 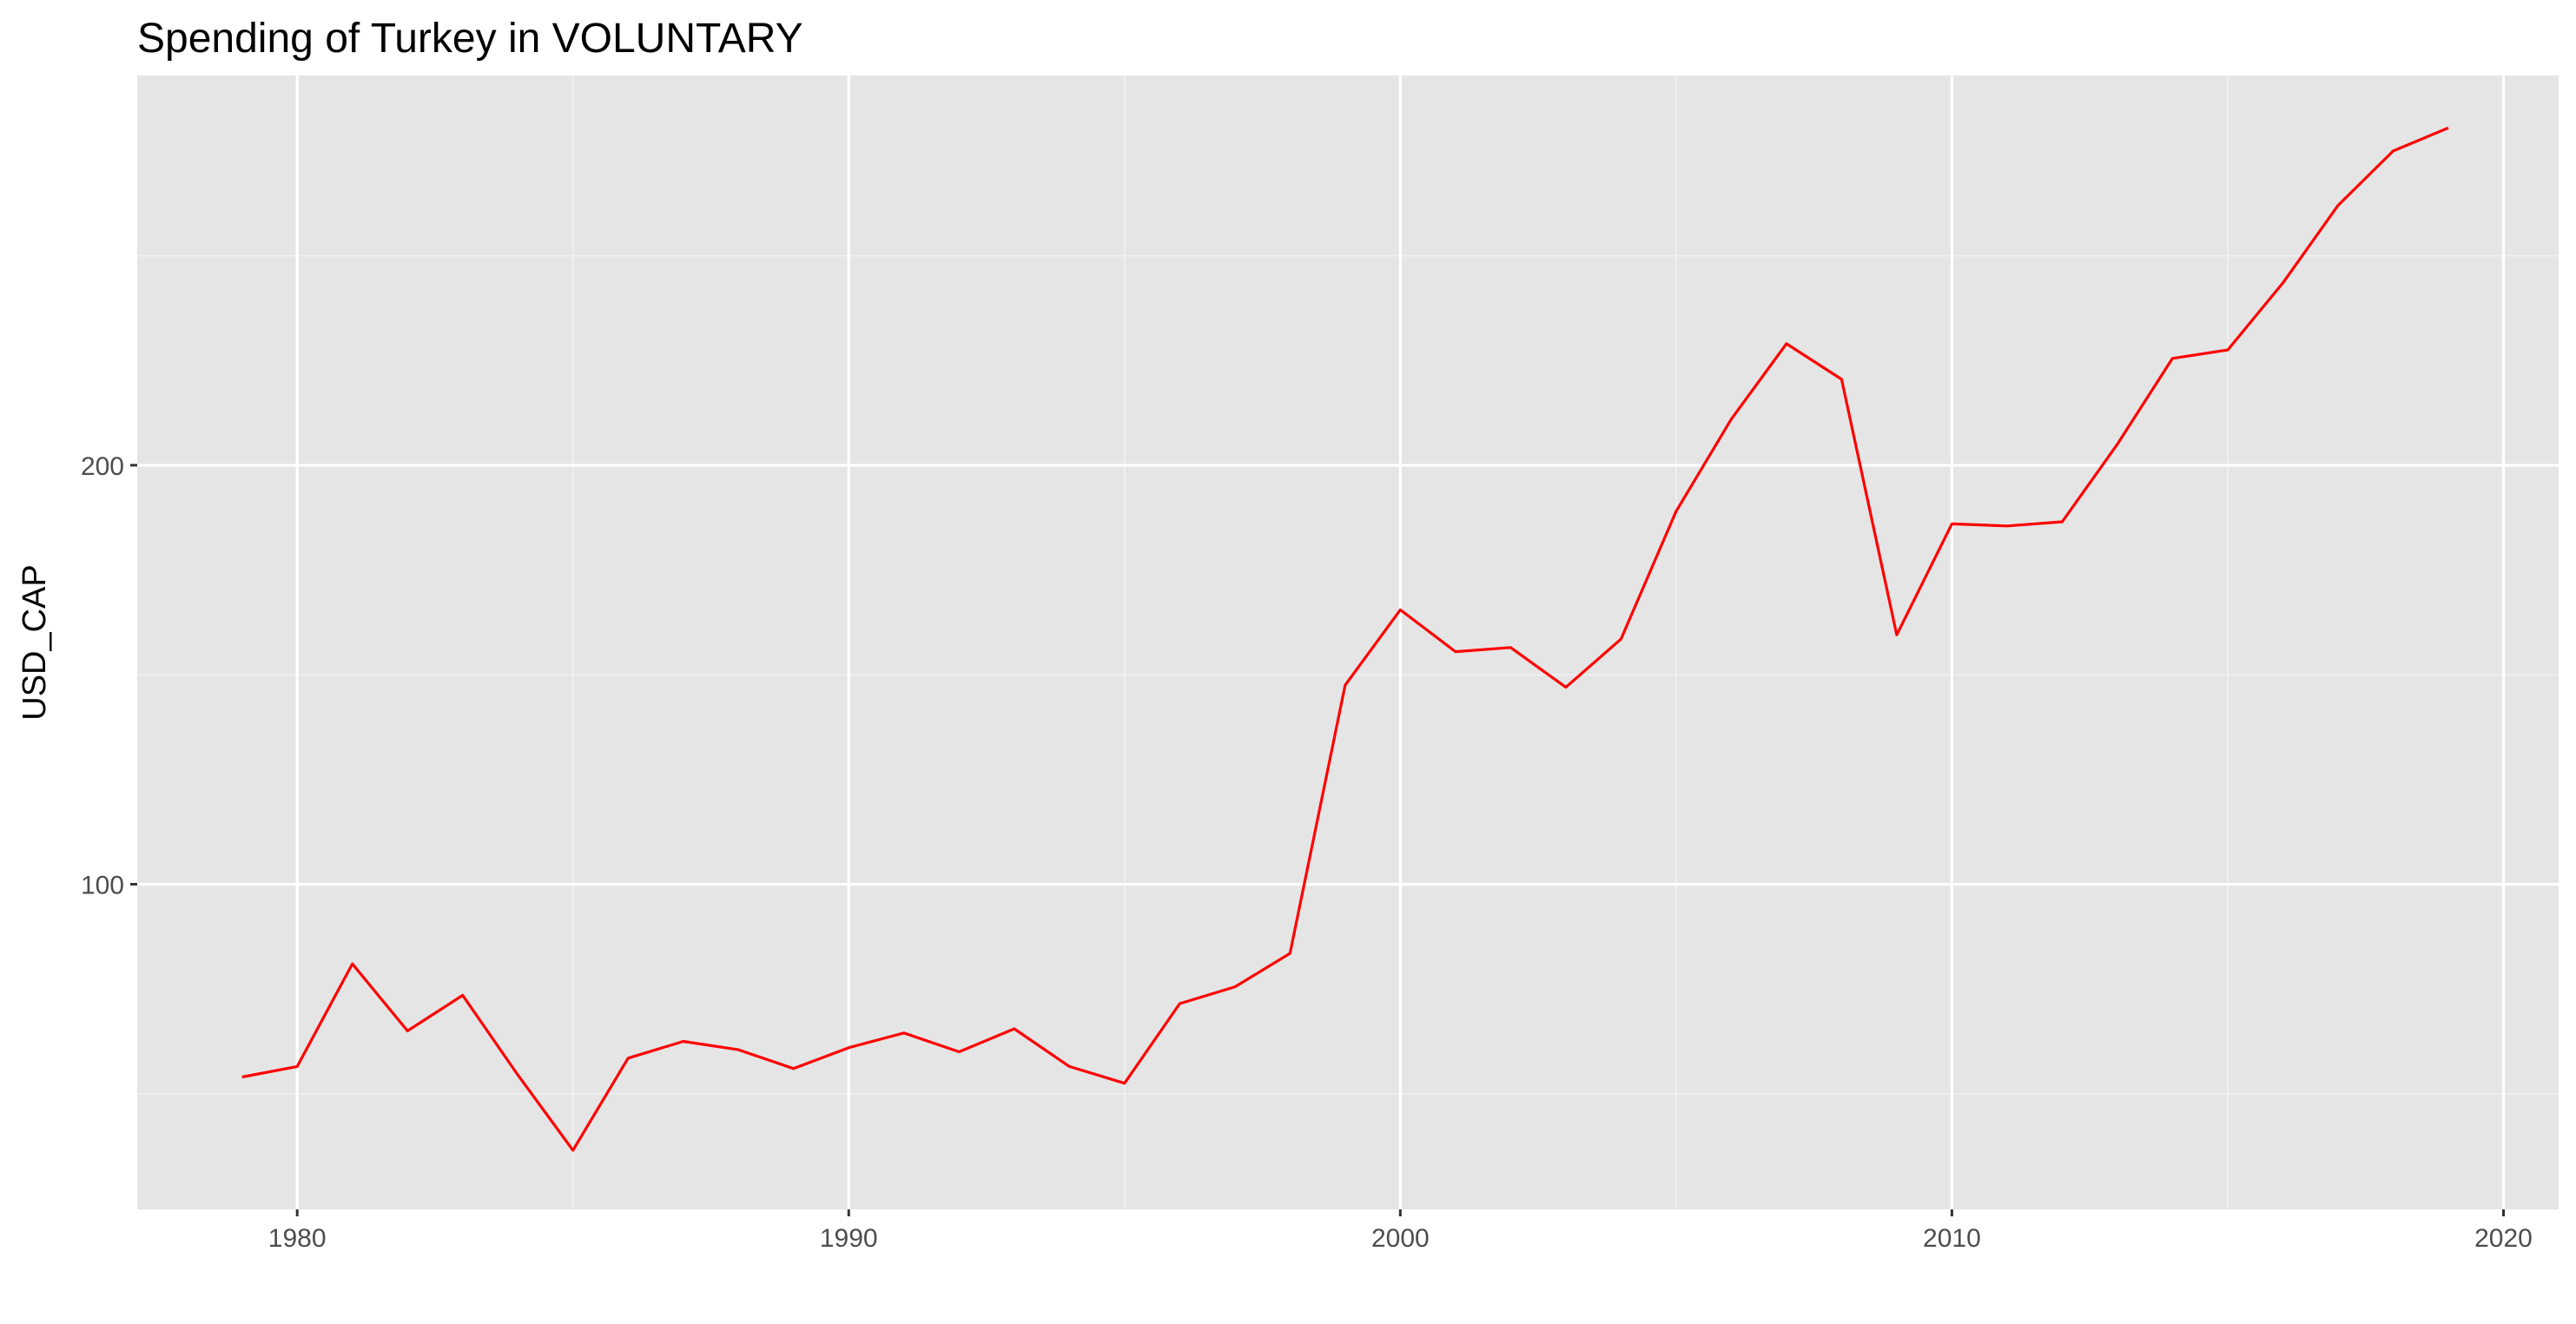 I want to click on x-tick-label: 1980, so click(x=298, y=1239).